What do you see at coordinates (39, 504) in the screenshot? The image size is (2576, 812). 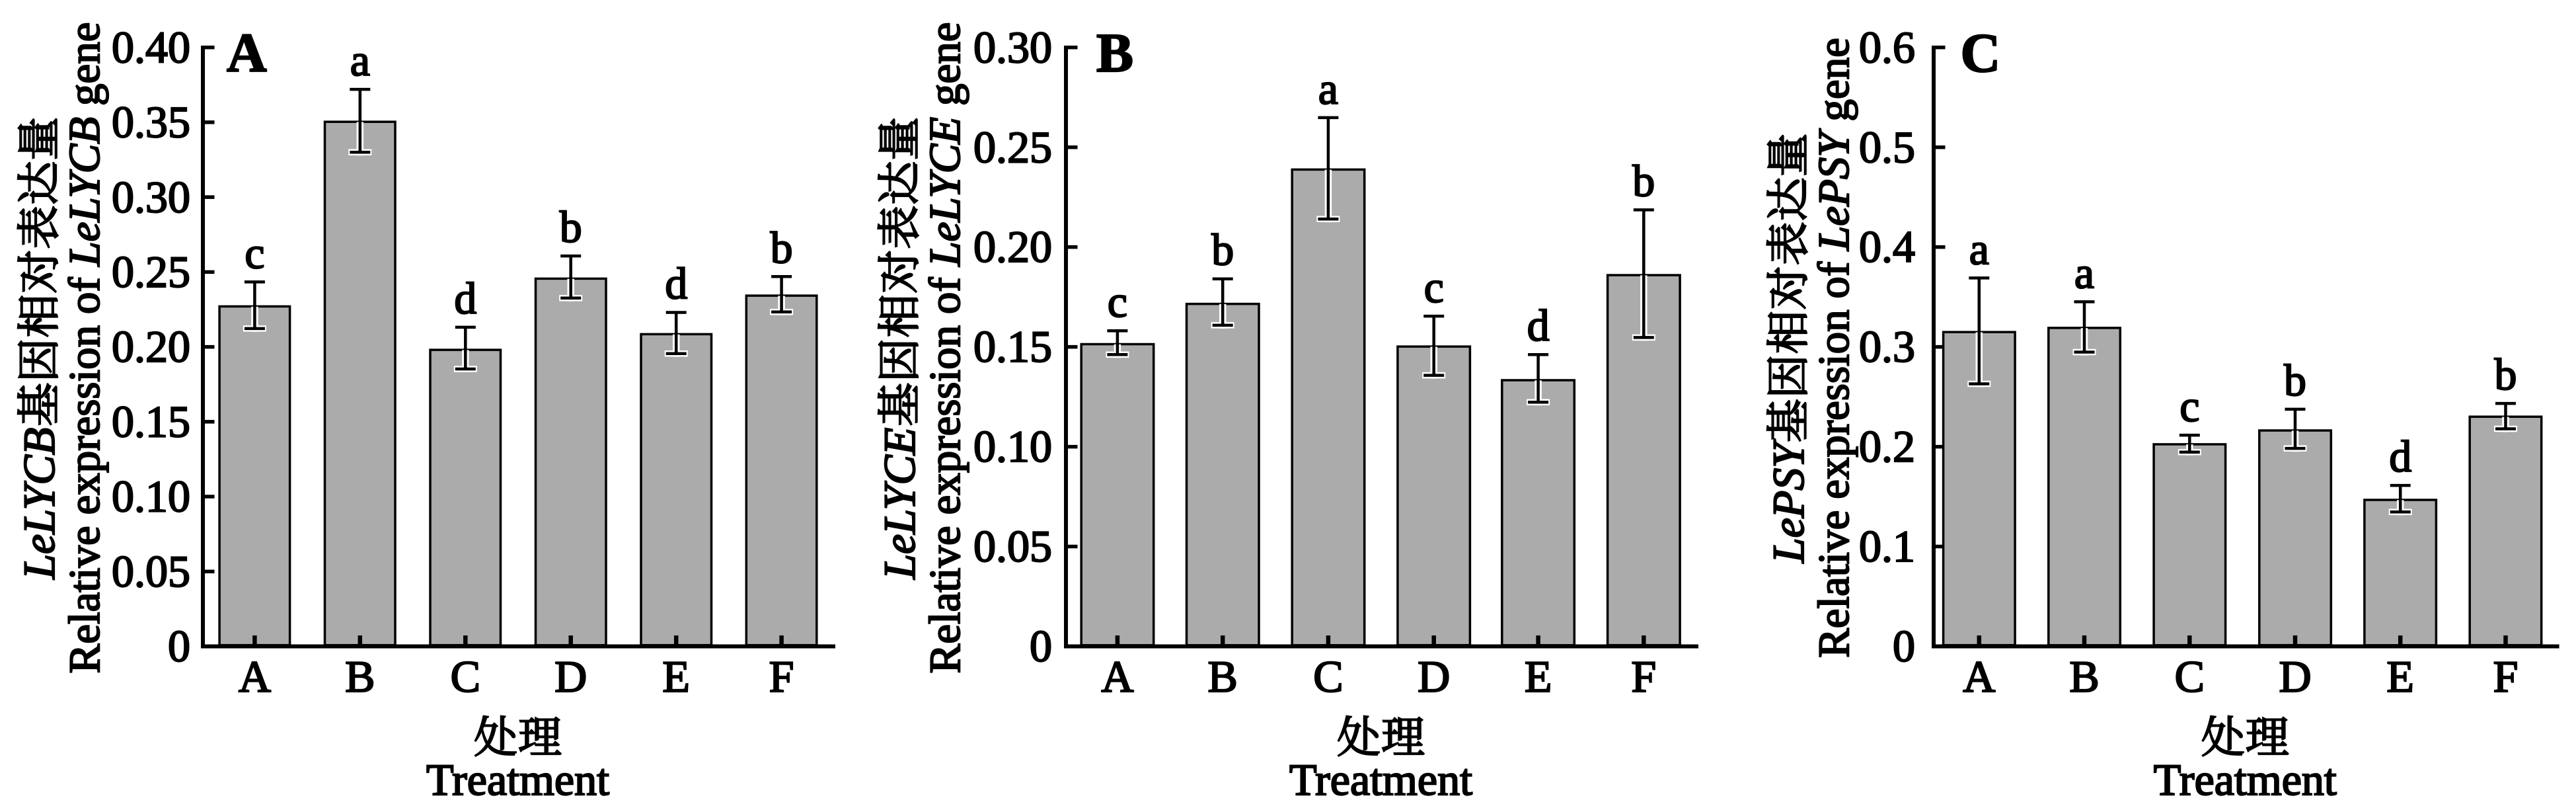 I see `svg-text: LeLYCB` at bounding box center [39, 504].